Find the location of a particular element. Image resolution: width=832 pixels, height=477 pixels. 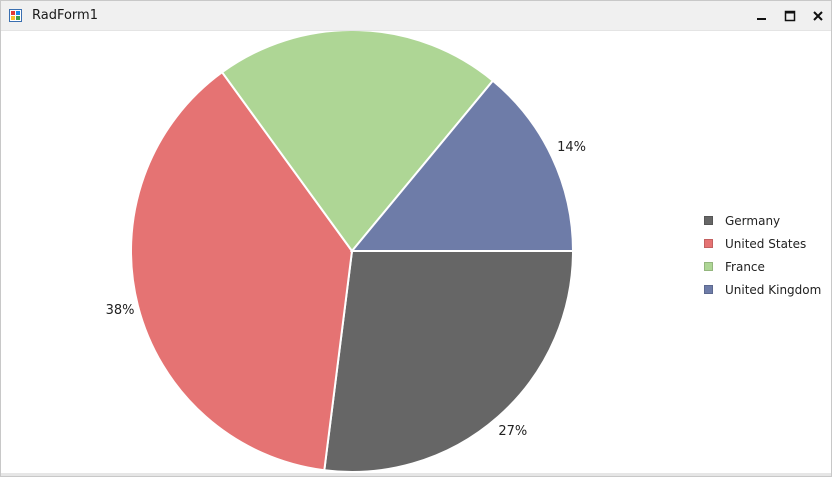

legend-item-france: France is located at coordinates (762, 266).